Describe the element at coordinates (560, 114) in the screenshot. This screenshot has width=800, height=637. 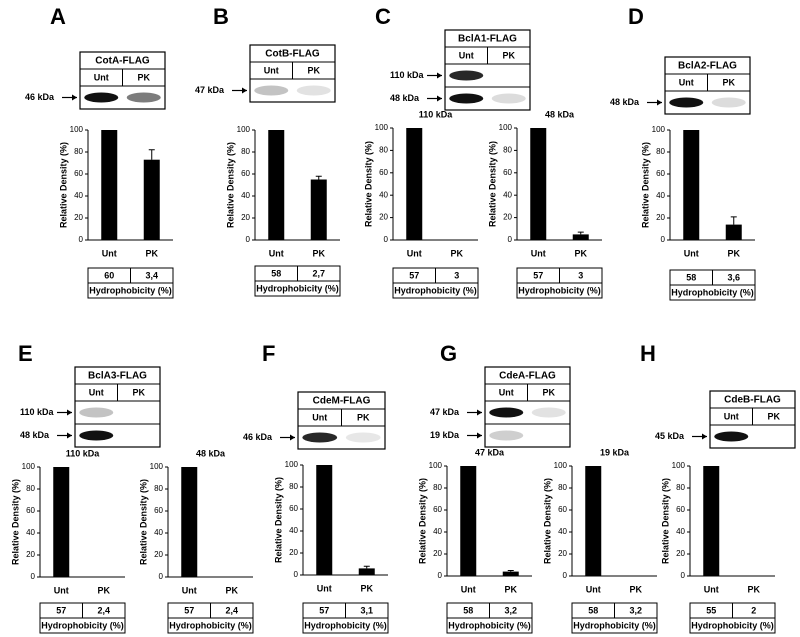
I see `chart-title: 48 kDa` at that location.